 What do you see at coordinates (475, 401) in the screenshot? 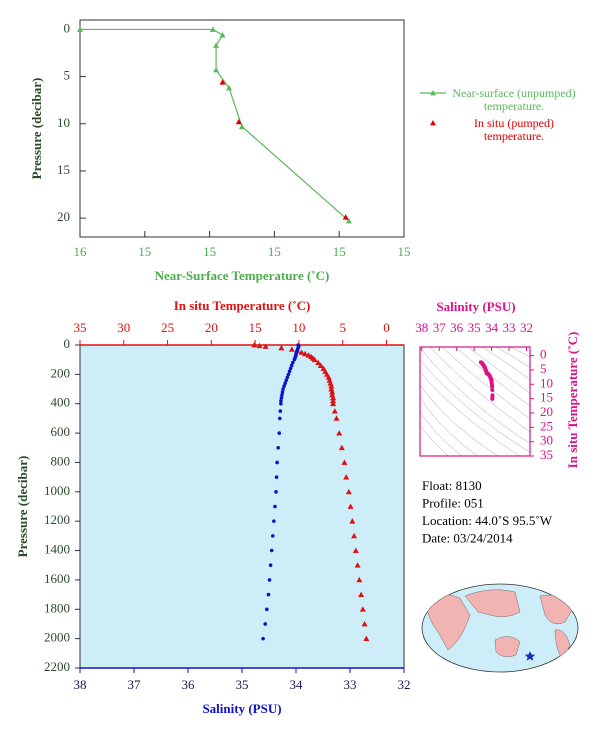
I see `plot-frame` at bounding box center [475, 401].